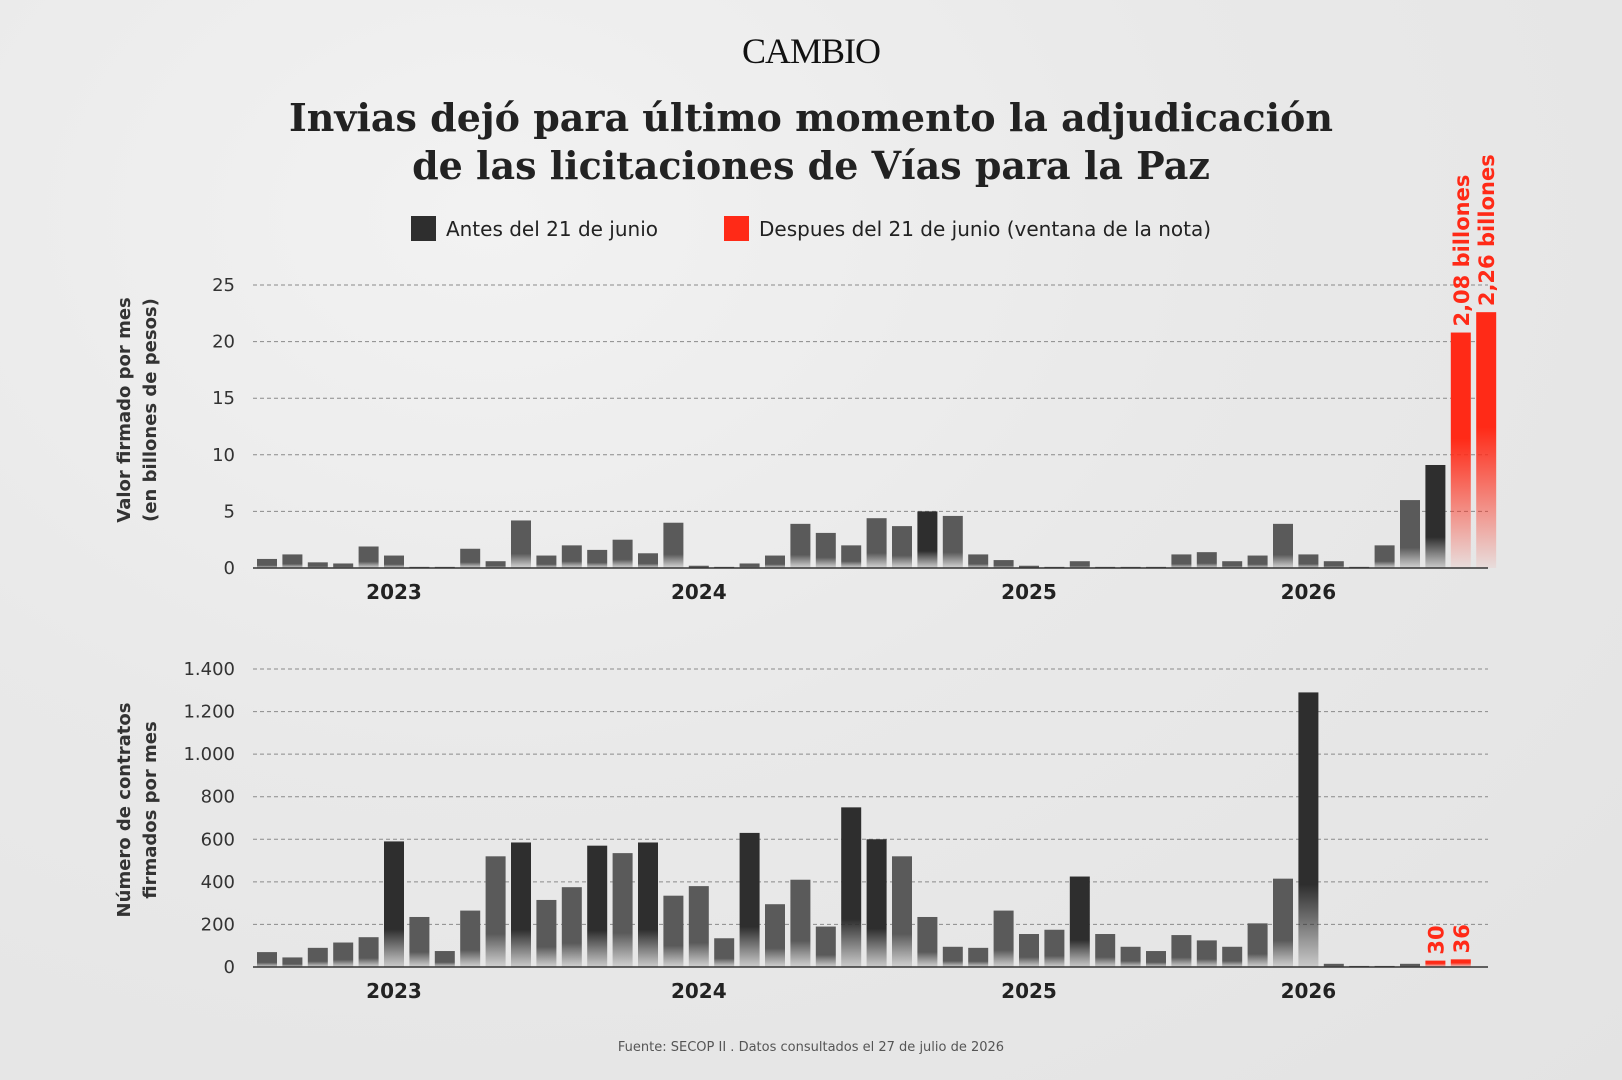 The image size is (1622, 1080). I want to click on chart1-ytick-label: 5, so click(229, 511).